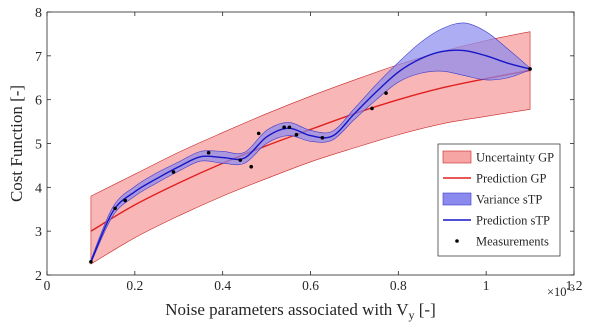 This screenshot has width=595, height=330. I want to click on x-exponent-base: ×10, so click(557, 292).